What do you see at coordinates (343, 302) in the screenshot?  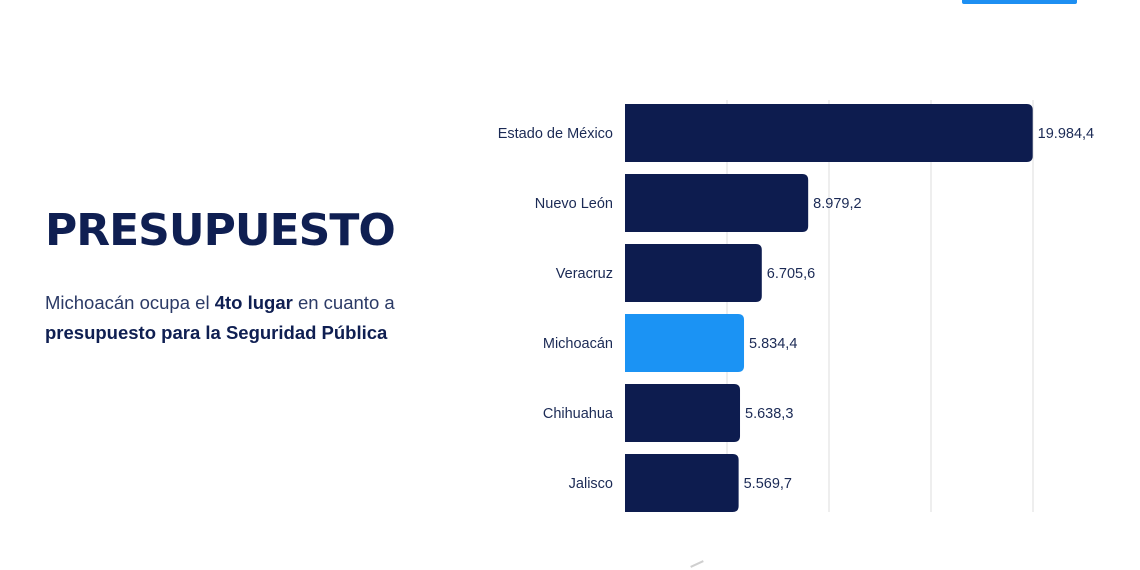 I see `desc-text-2: en cuanto a` at bounding box center [343, 302].